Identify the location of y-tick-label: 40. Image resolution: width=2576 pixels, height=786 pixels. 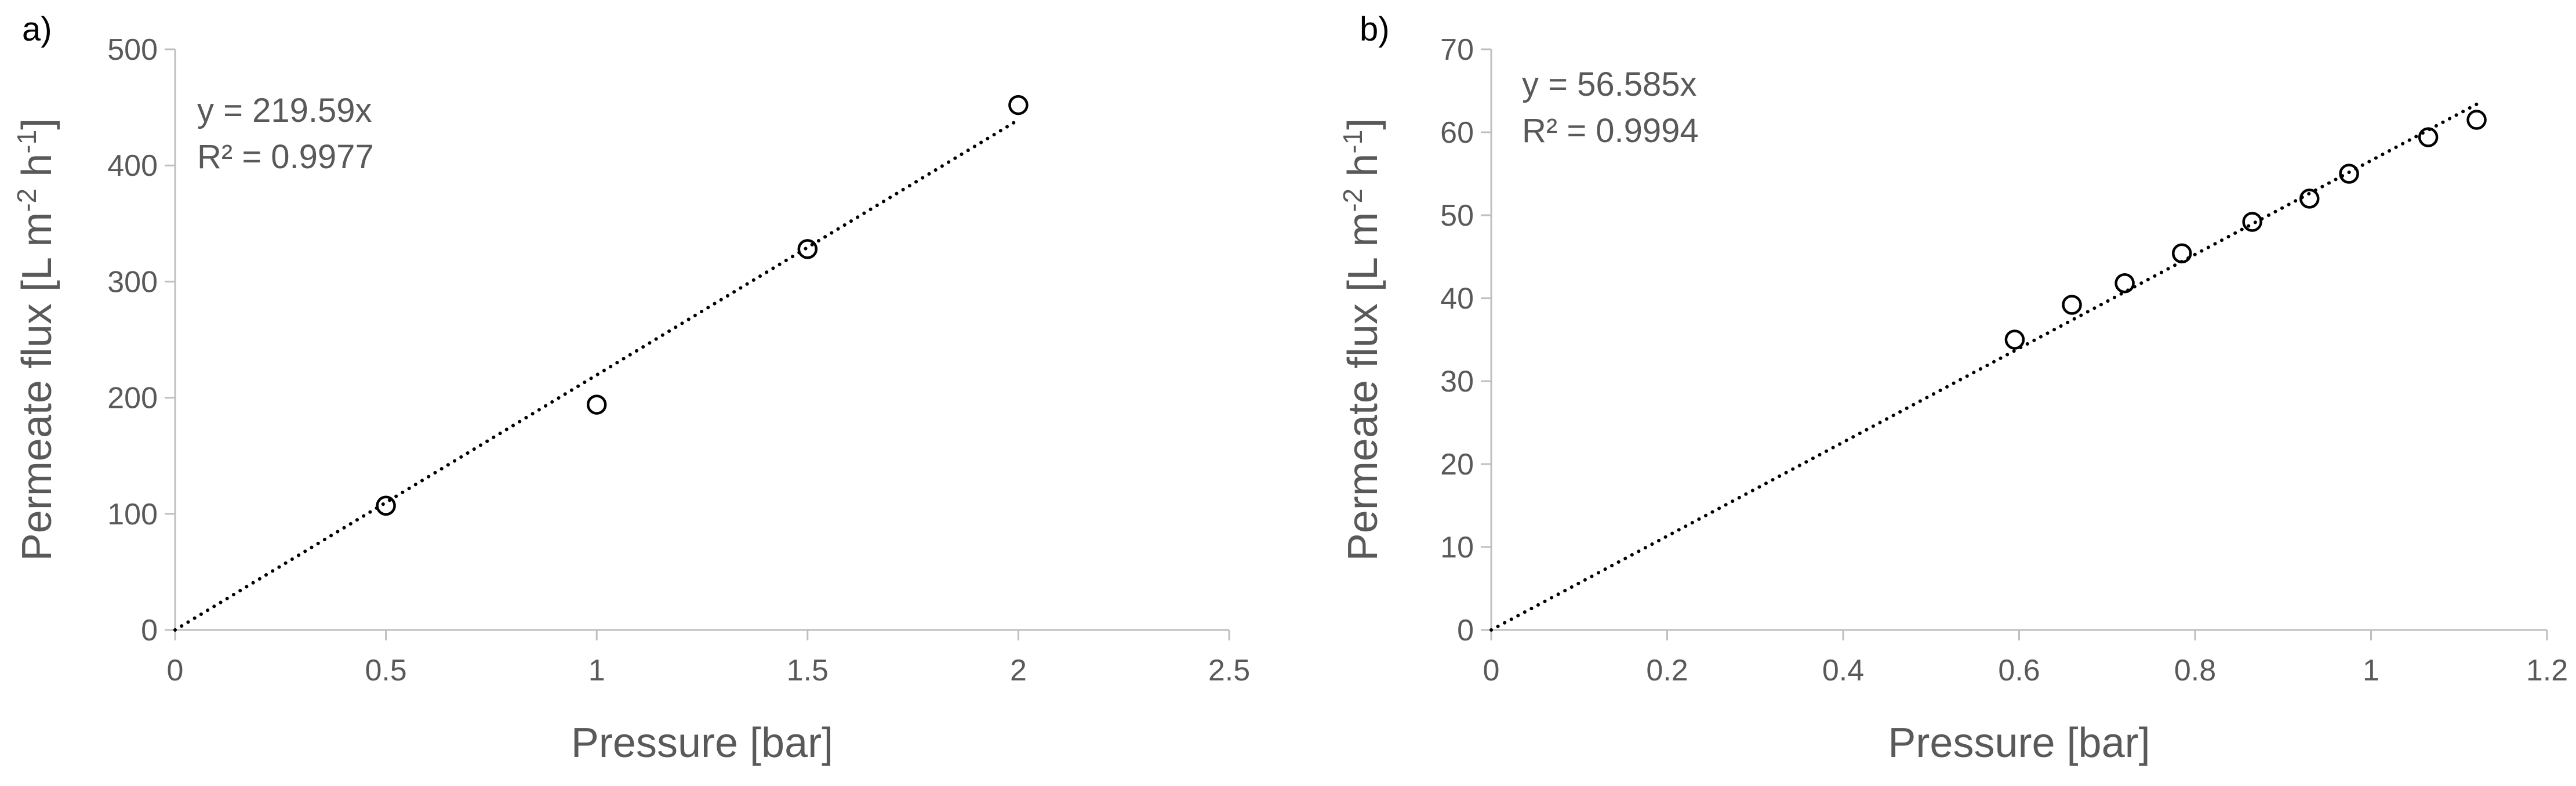
(1457, 299).